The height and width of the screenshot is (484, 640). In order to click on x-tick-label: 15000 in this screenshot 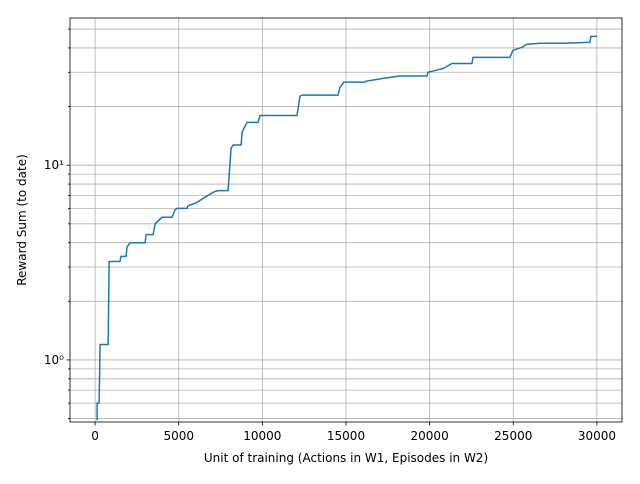, I will do `click(346, 436)`.